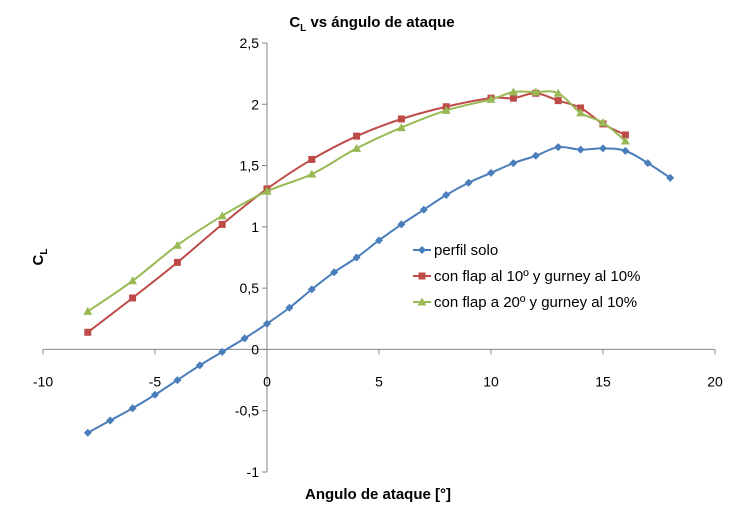 The image size is (731, 509). I want to click on x-tick-label: 20, so click(715, 381).